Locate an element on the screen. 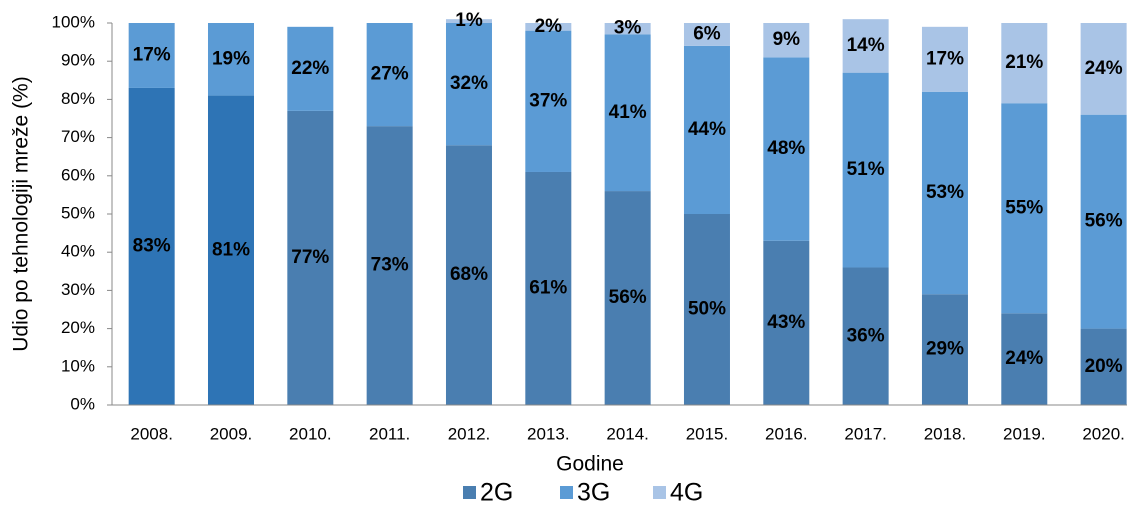  value-label: 50% is located at coordinates (707, 309).